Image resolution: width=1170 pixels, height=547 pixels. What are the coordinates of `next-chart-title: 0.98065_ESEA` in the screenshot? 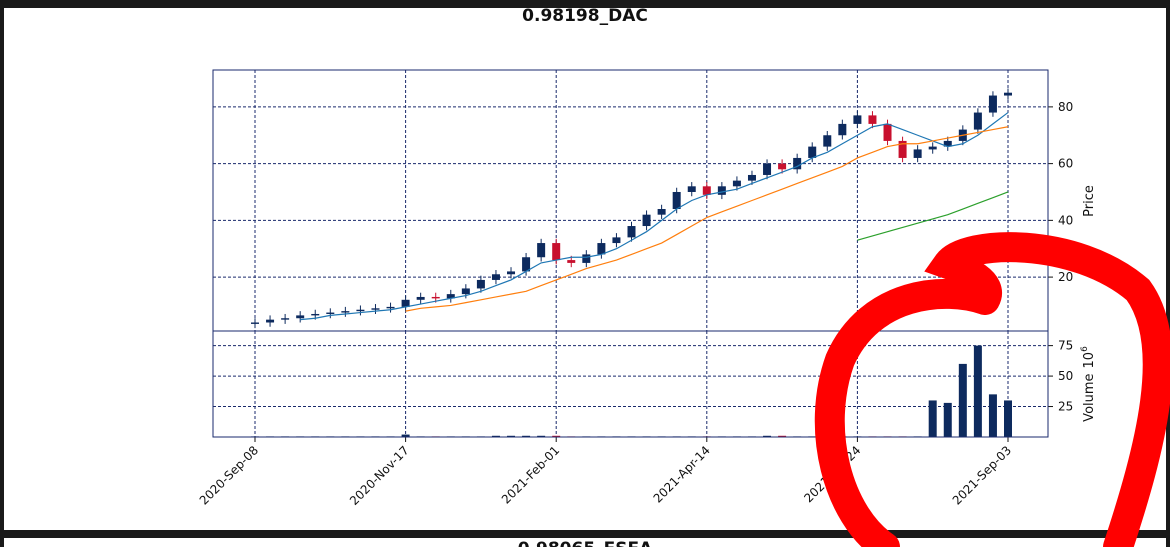 It's located at (585, 543).